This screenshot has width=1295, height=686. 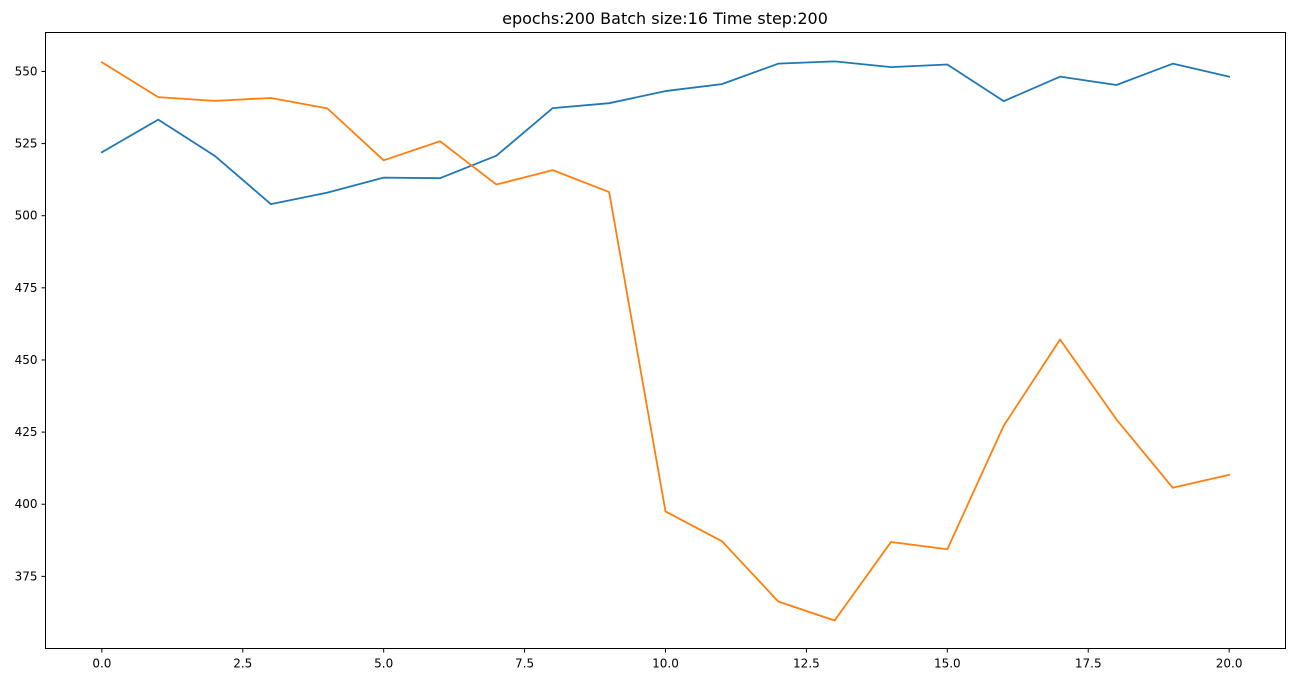 I want to click on y-tick-label: 400, so click(x=26, y=504).